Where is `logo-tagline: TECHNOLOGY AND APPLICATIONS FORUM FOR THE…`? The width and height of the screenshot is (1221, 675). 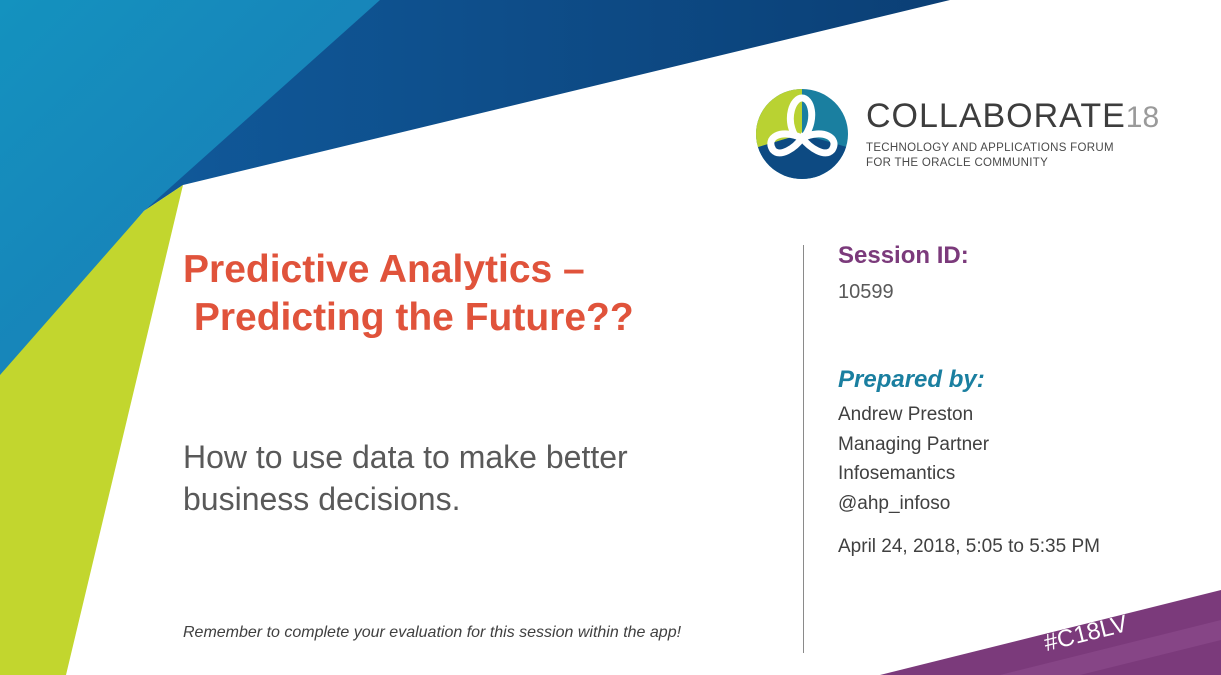
logo-tagline: TECHNOLOGY AND APPLICATIONS FORUM FOR THE… is located at coordinates (990, 155).